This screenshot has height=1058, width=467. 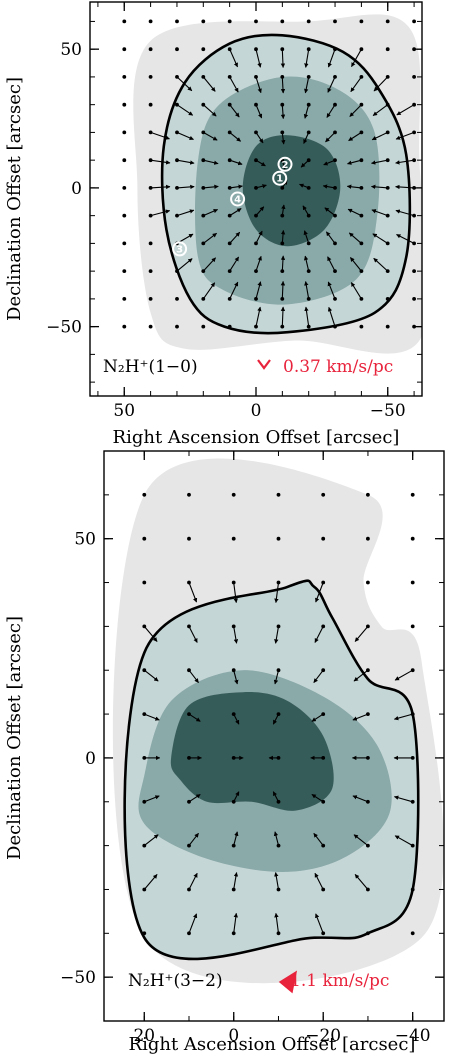 I want to click on x-tick-label: −50, so click(x=388, y=411).